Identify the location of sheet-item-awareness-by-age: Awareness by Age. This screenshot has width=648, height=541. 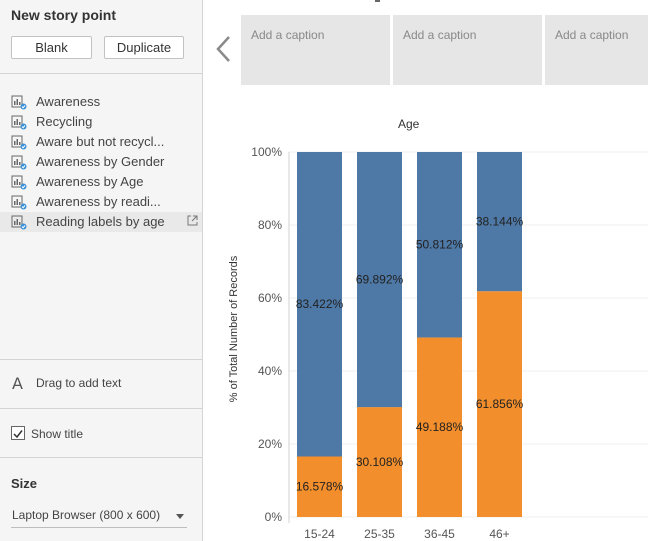
(101, 182).